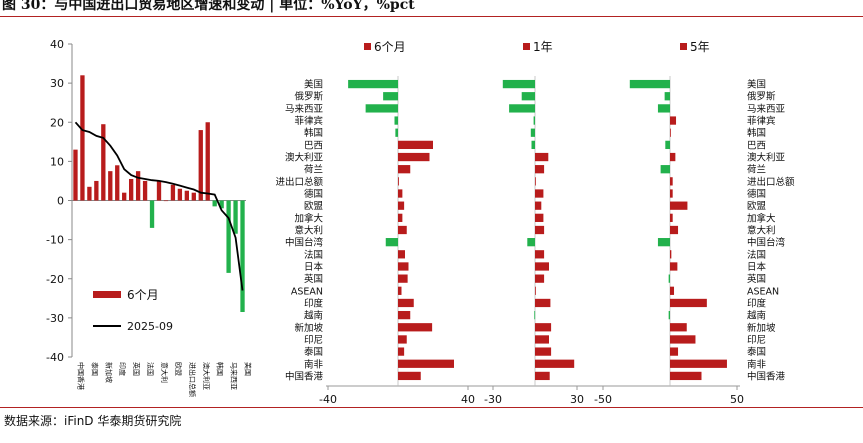 This screenshot has height=443, width=863. Describe the element at coordinates (757, 267) in the screenshot. I see `right-category-label-right: 日本` at that location.